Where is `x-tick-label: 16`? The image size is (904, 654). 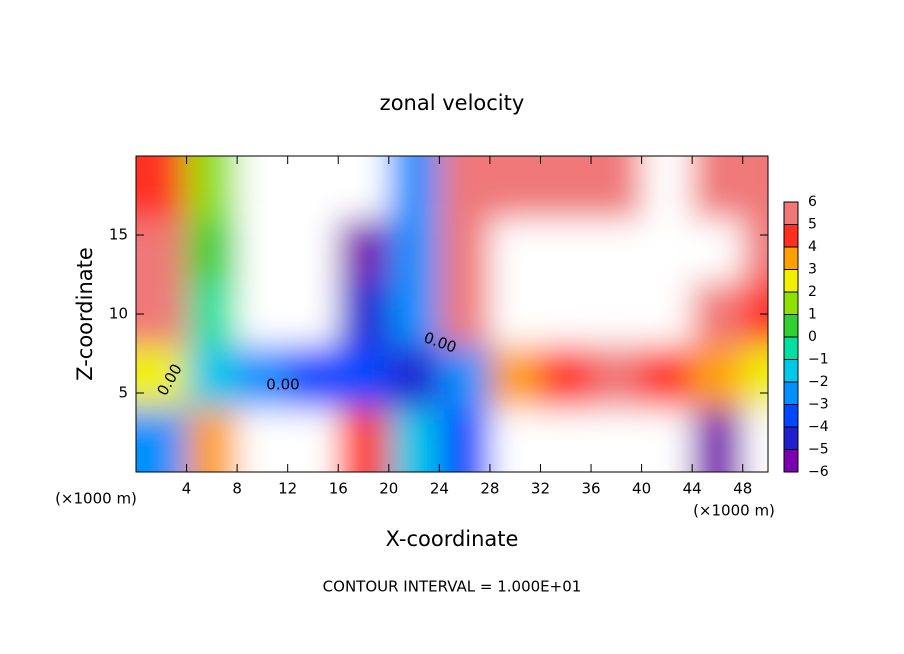 x-tick-label: 16 is located at coordinates (338, 489).